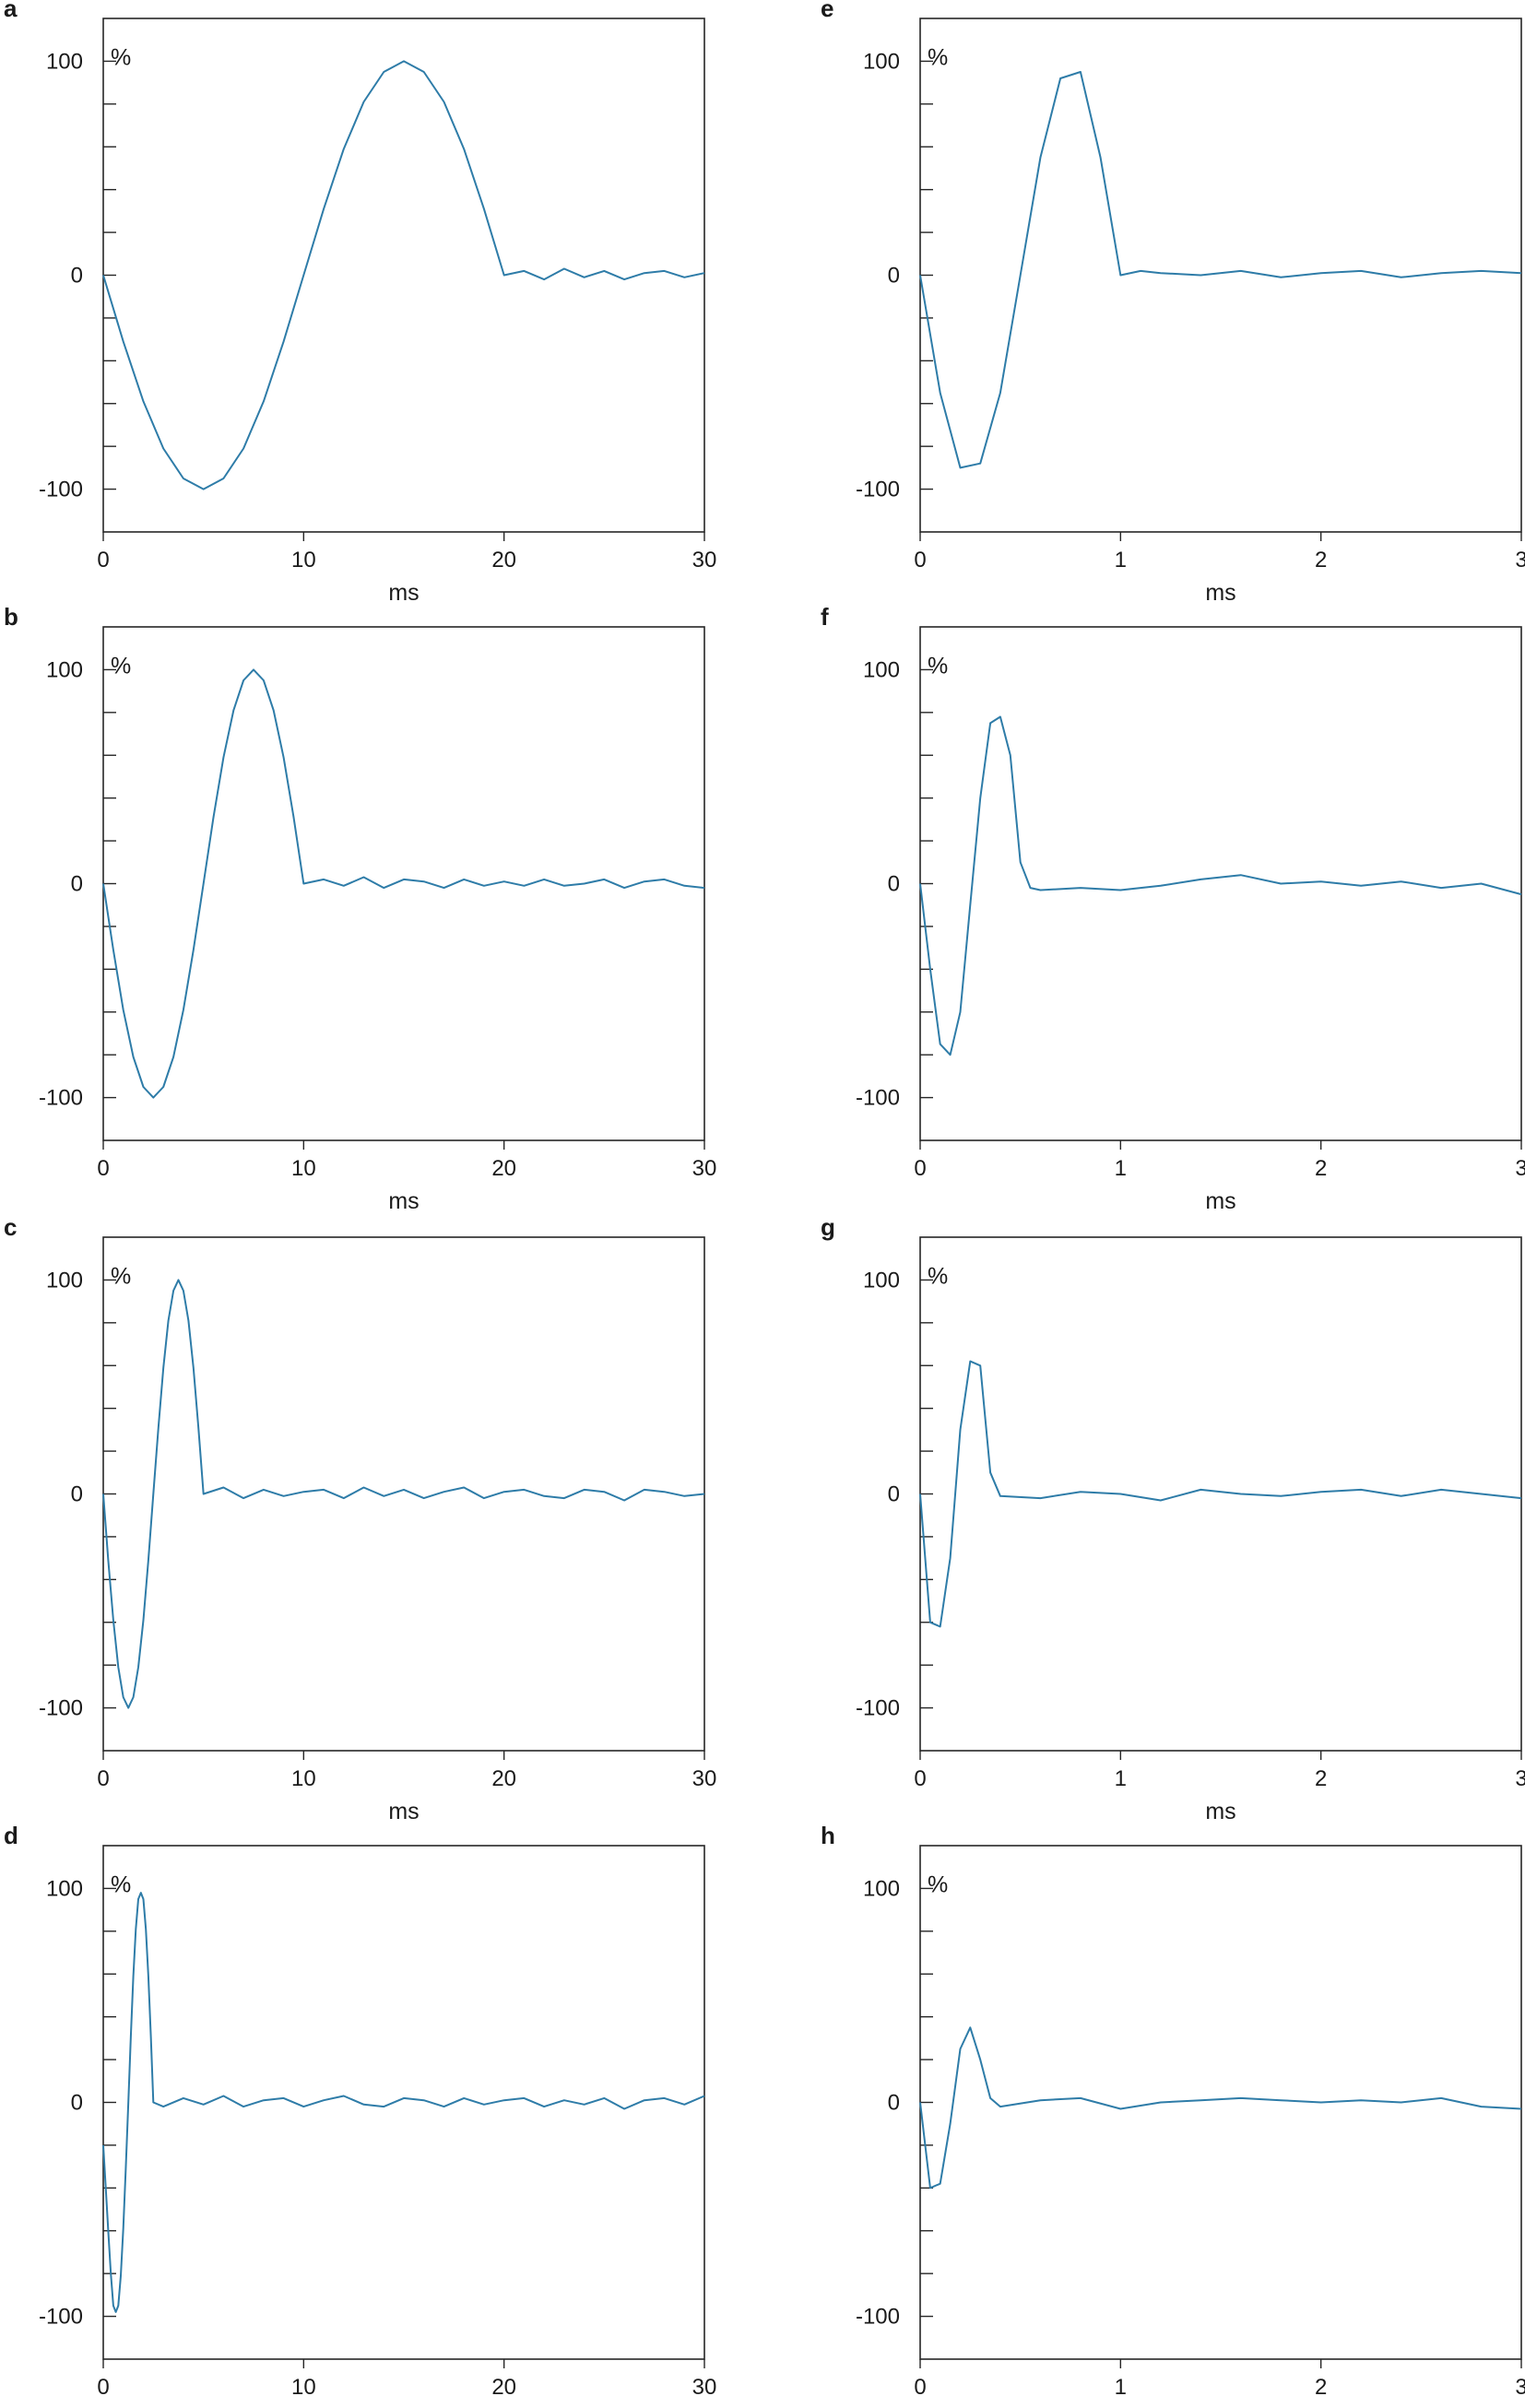 This screenshot has width=1525, height=2408. I want to click on panel-f: f 0 1 2 3 100 0 -100% ms, so click(1173, 909).